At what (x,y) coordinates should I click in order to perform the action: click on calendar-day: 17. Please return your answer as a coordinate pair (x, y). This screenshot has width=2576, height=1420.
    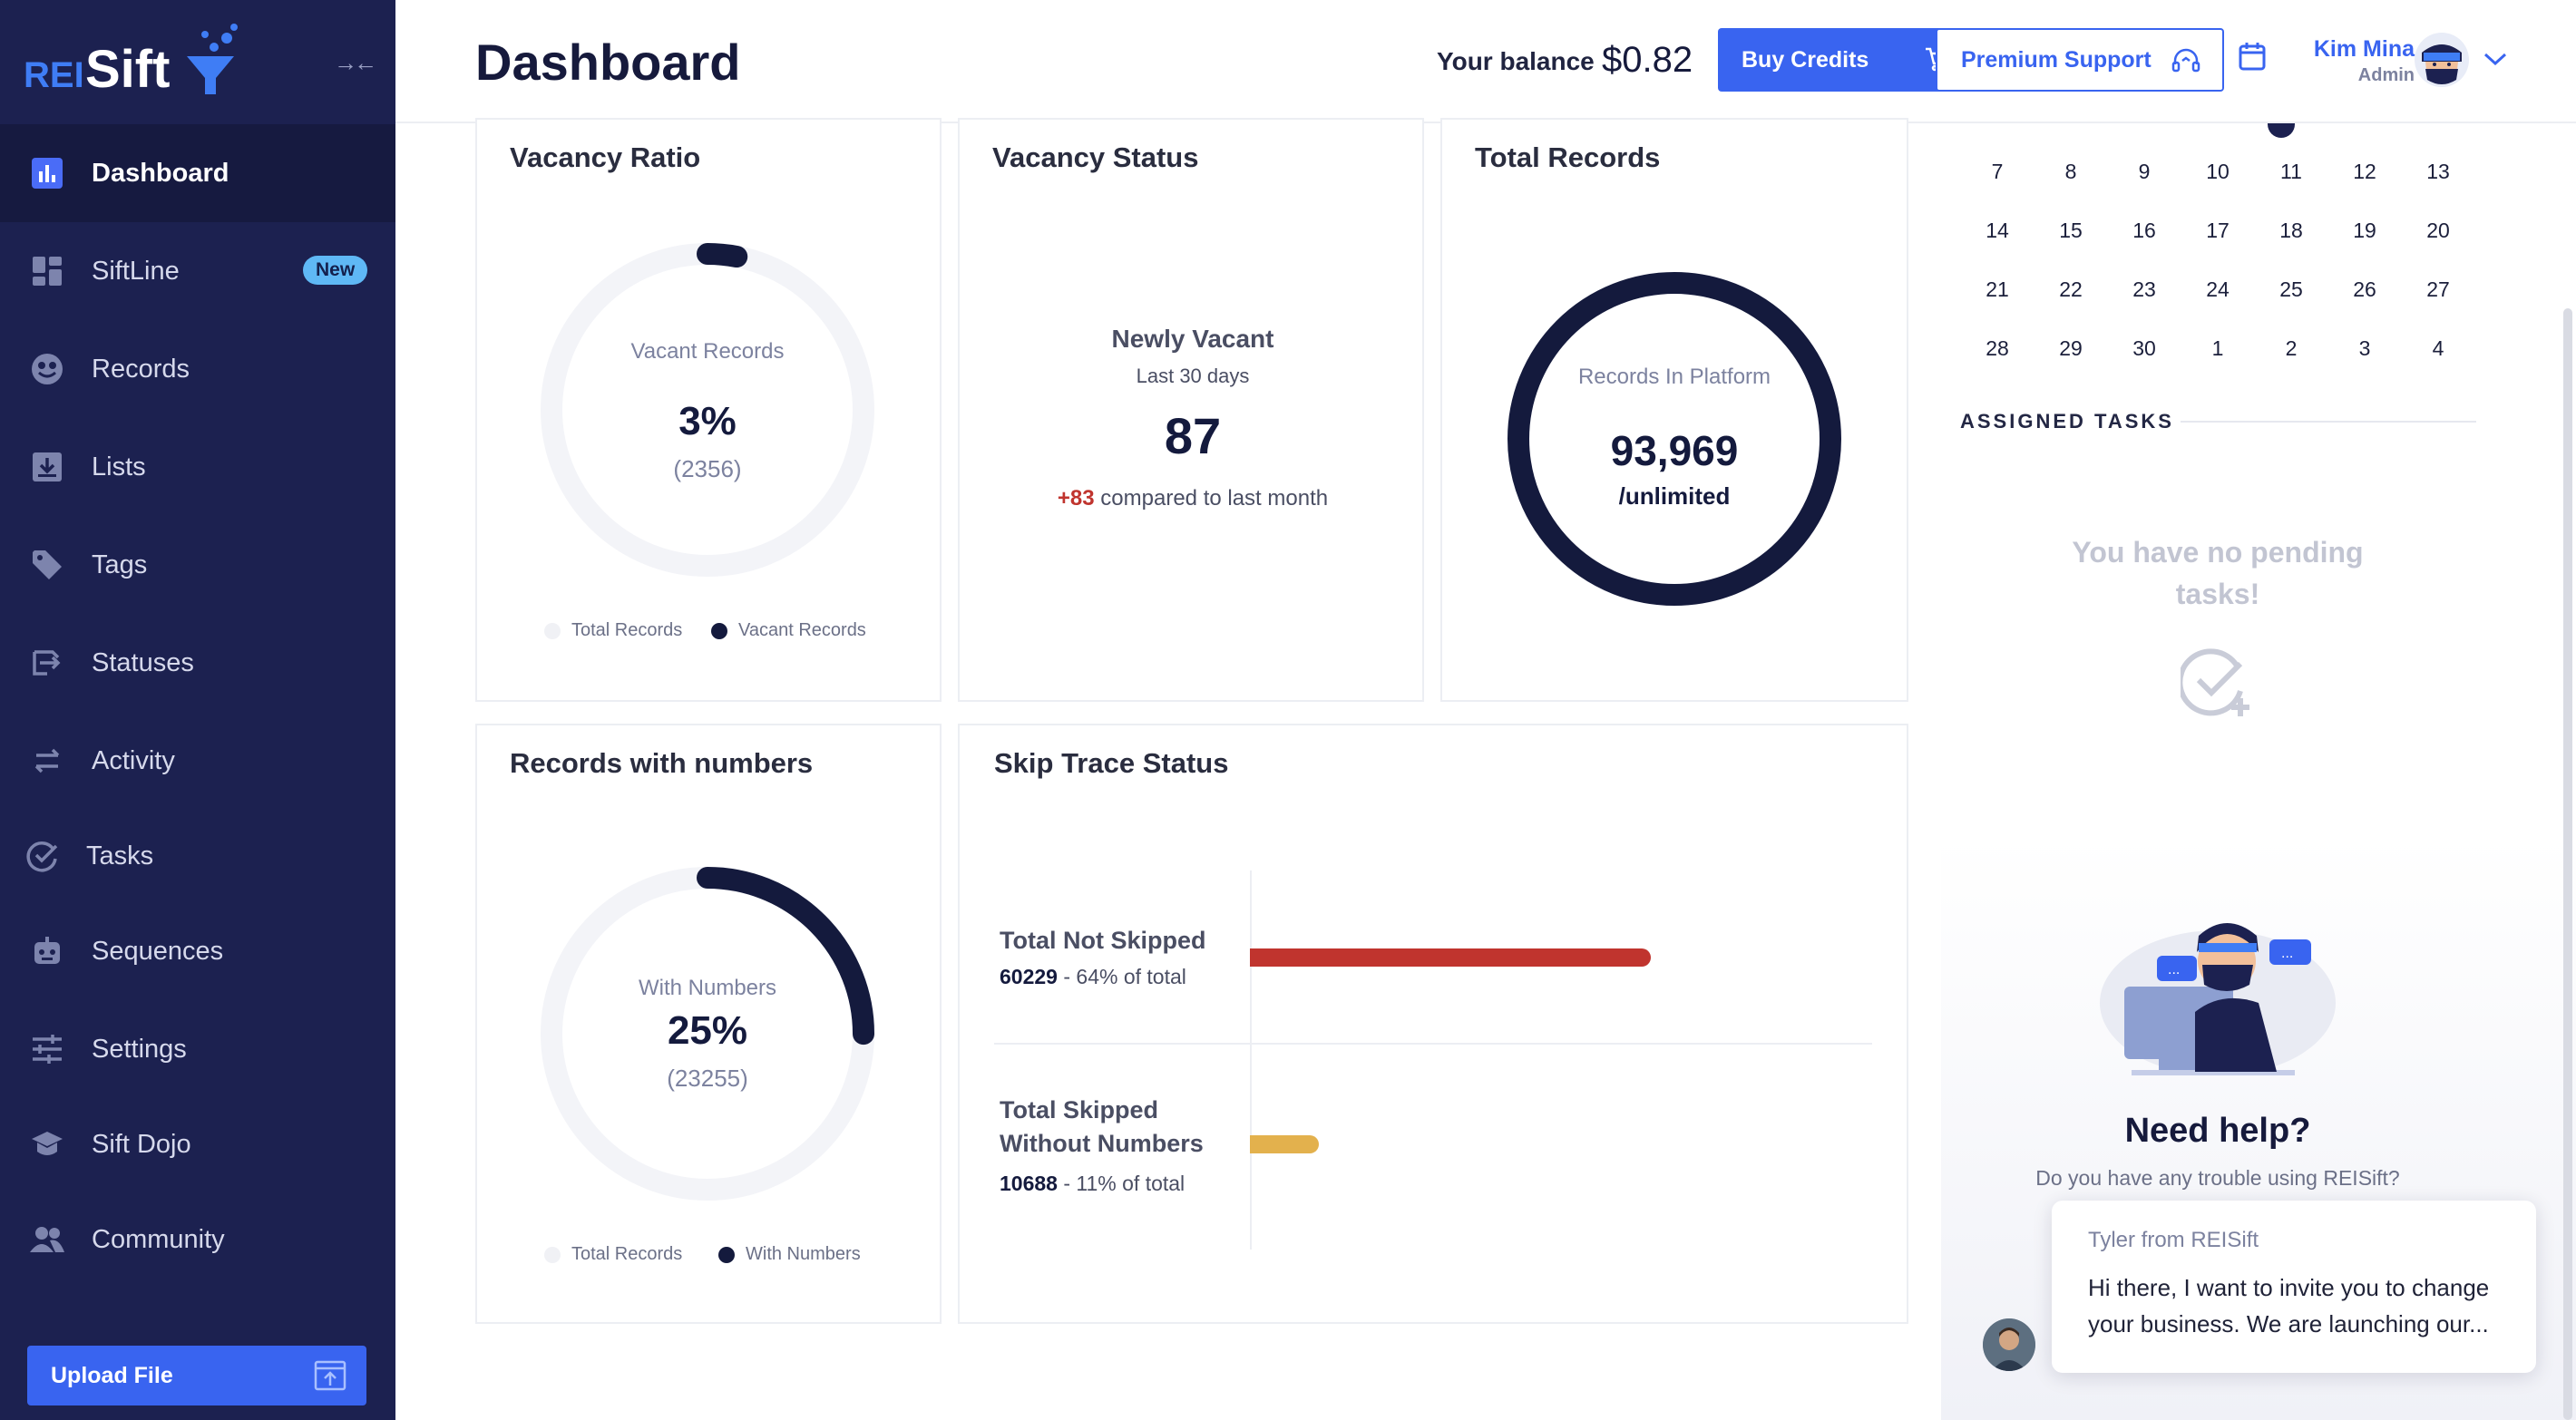
    Looking at the image, I should click on (2218, 230).